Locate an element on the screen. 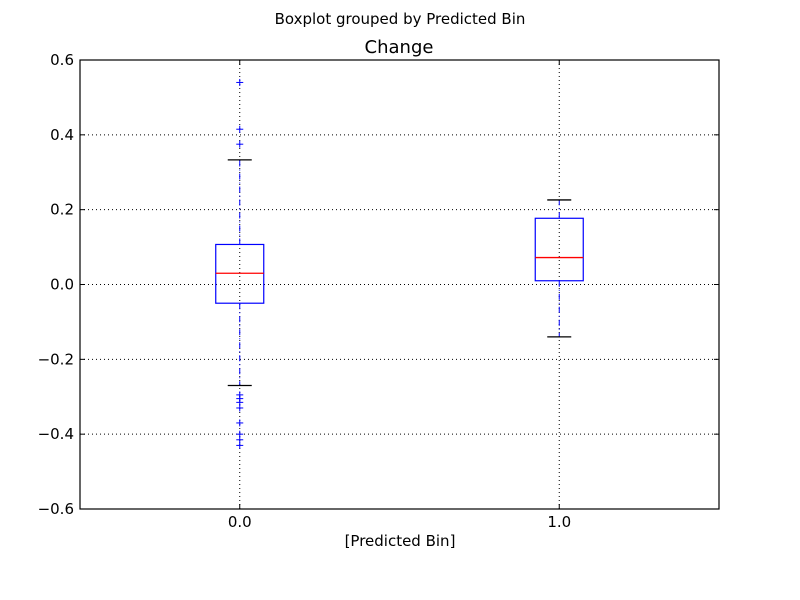 The image size is (800, 600). y-tick-label: 0.0 is located at coordinates (62, 285).